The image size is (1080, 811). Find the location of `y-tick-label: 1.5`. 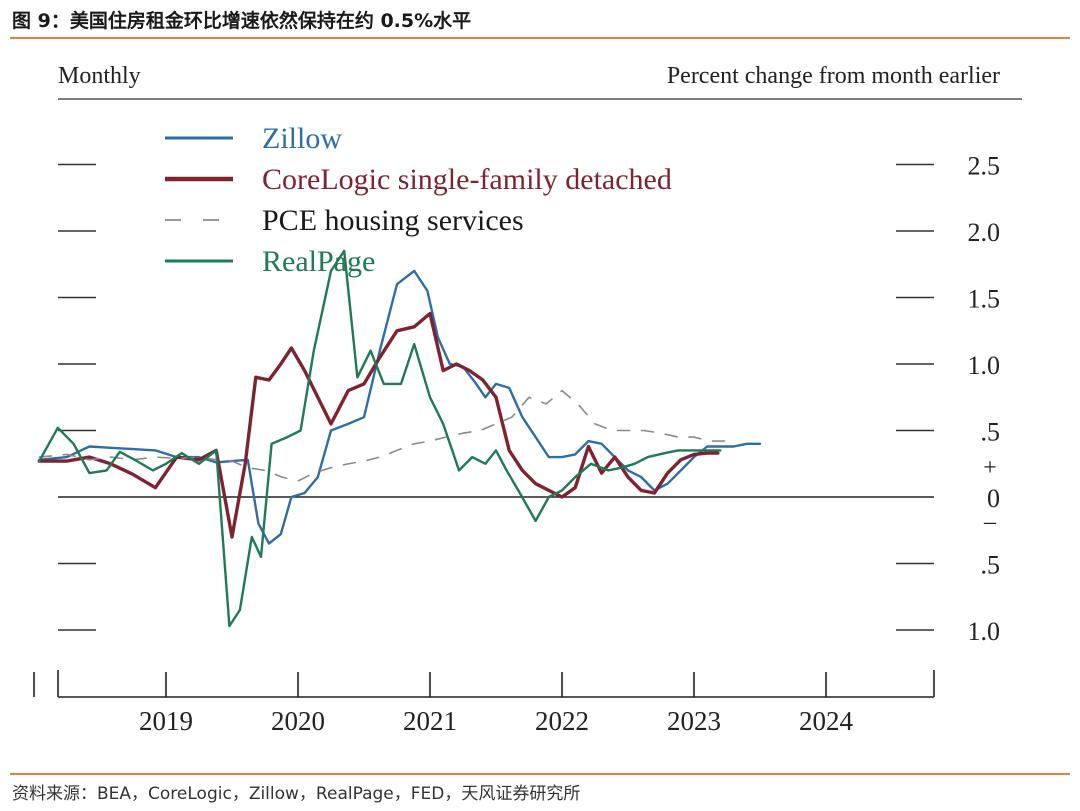

y-tick-label: 1.5 is located at coordinates (984, 299).